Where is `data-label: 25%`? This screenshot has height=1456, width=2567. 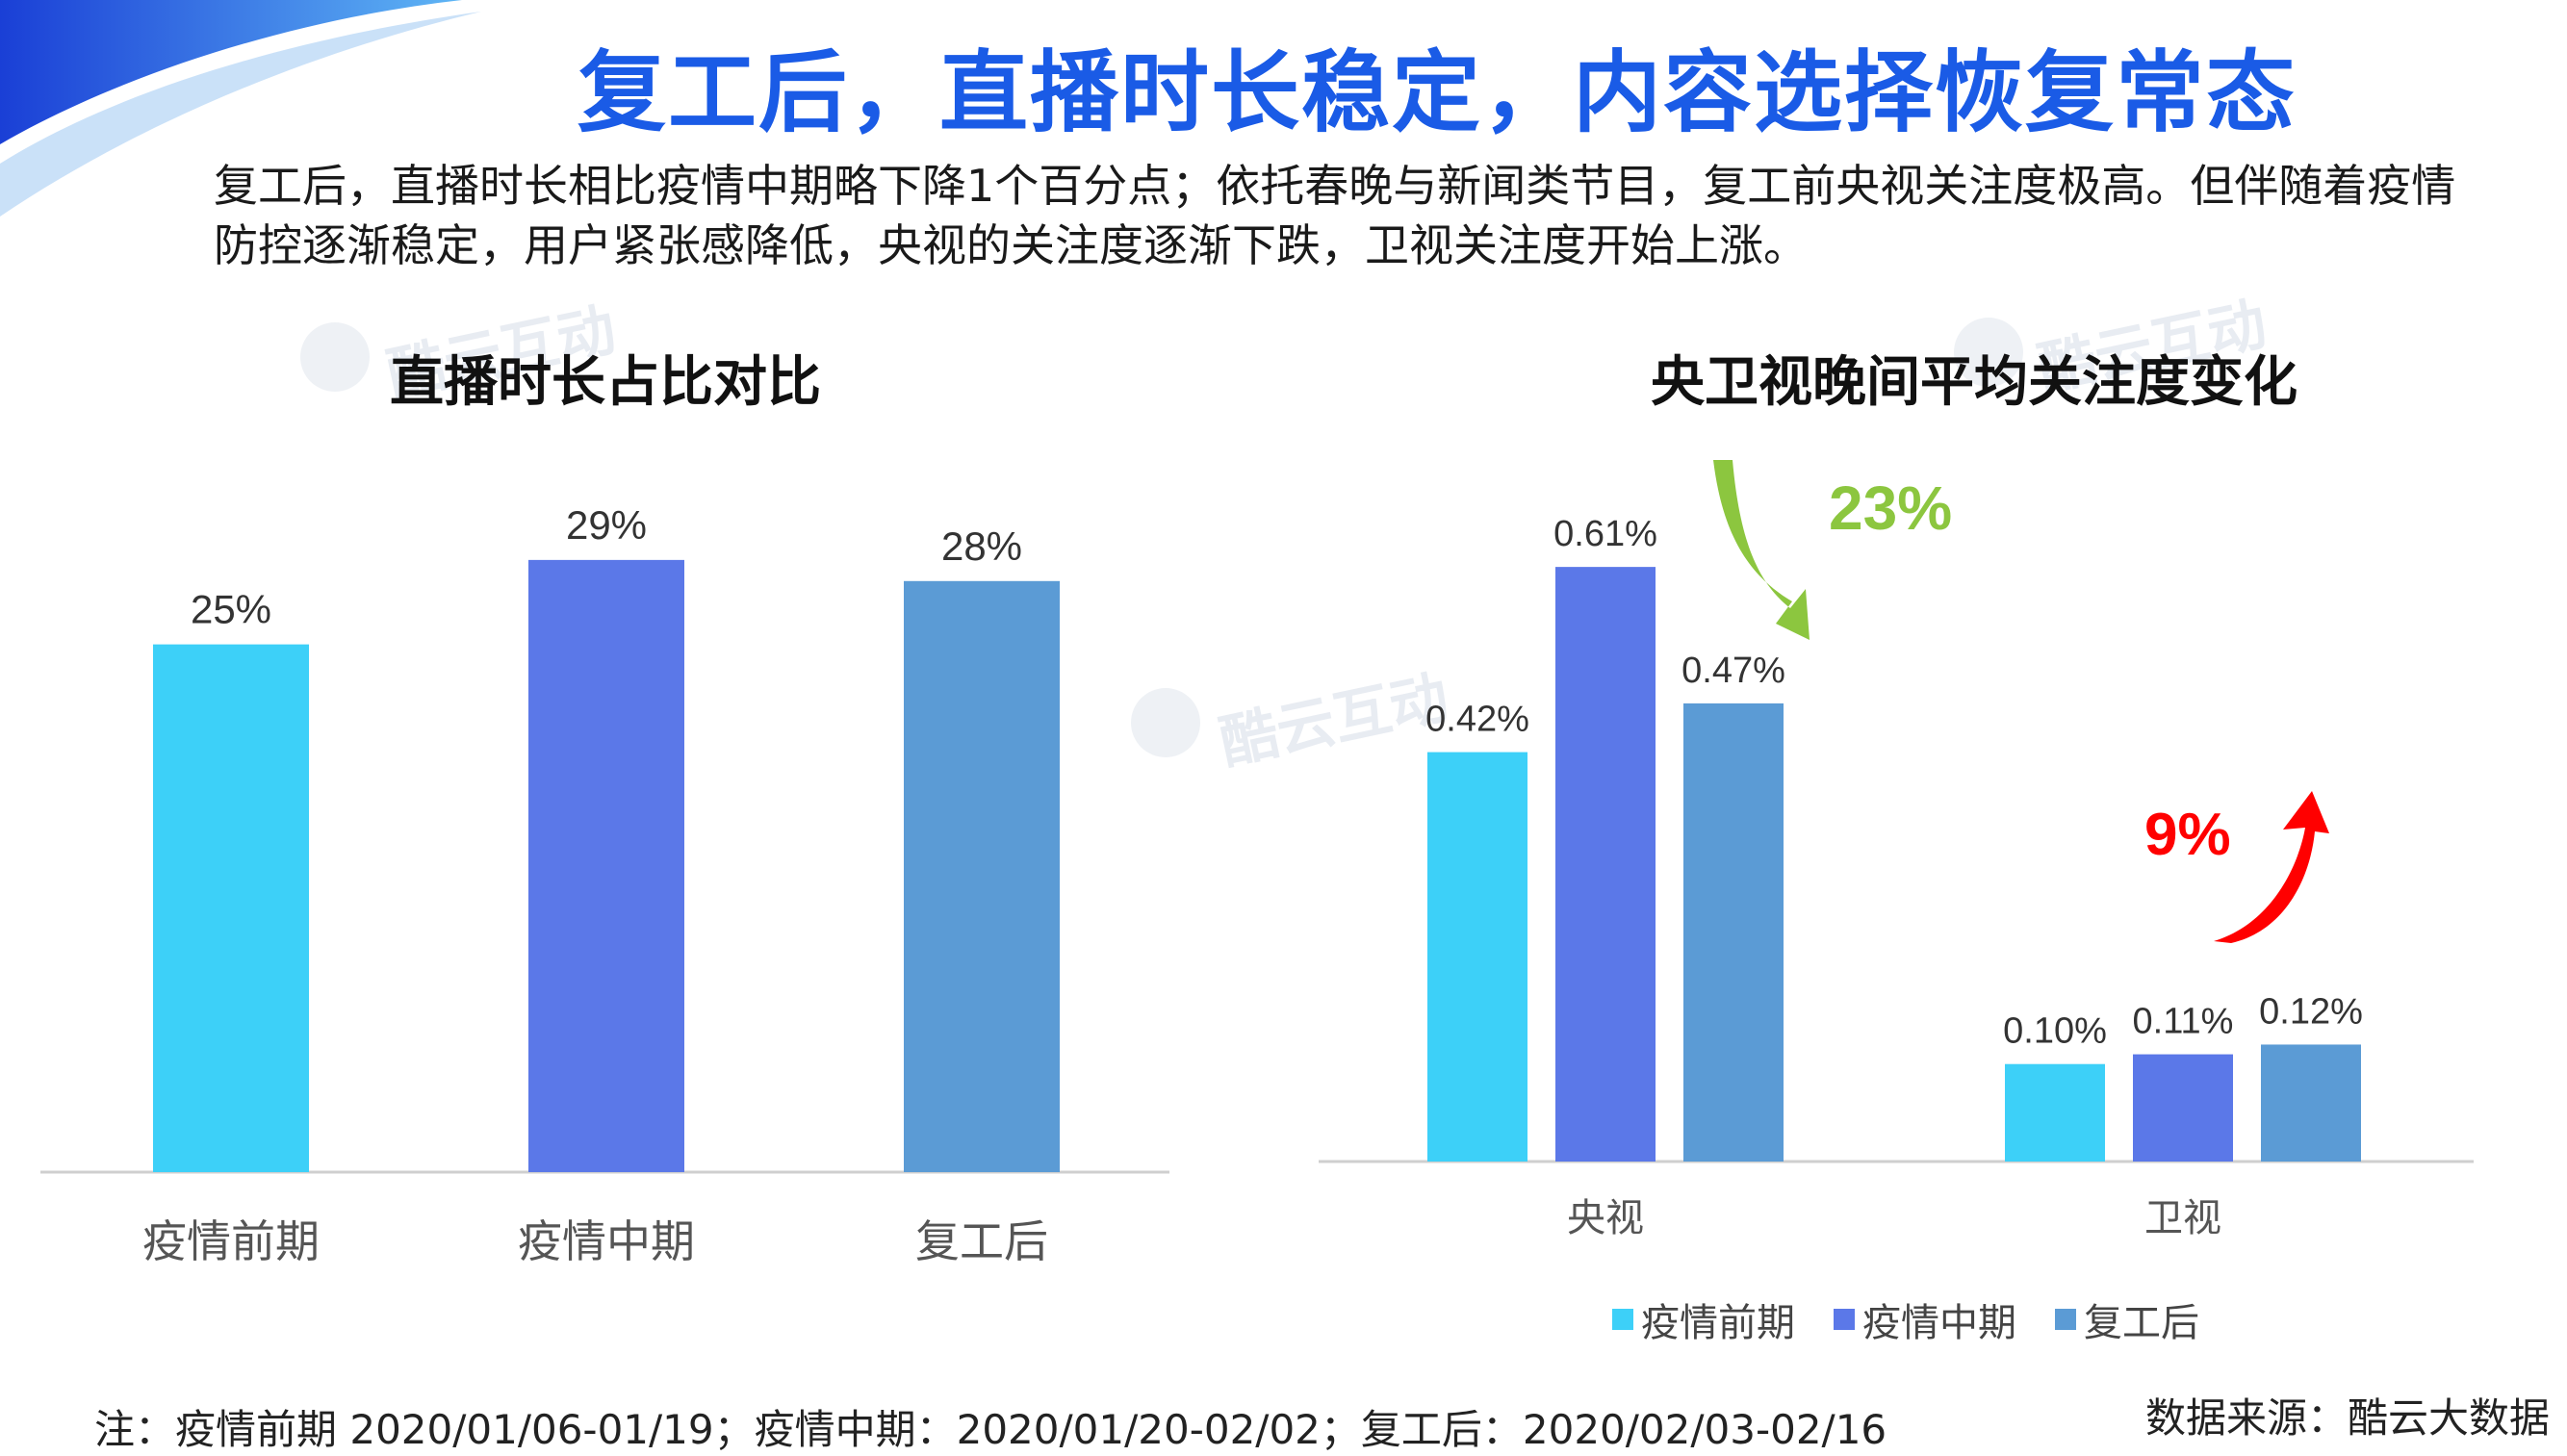
data-label: 25% is located at coordinates (231, 610).